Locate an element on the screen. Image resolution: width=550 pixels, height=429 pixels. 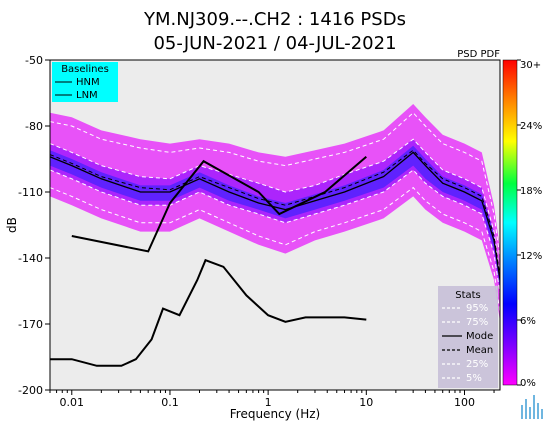
stats-legend-title: Stats is located at coordinates (468, 295).